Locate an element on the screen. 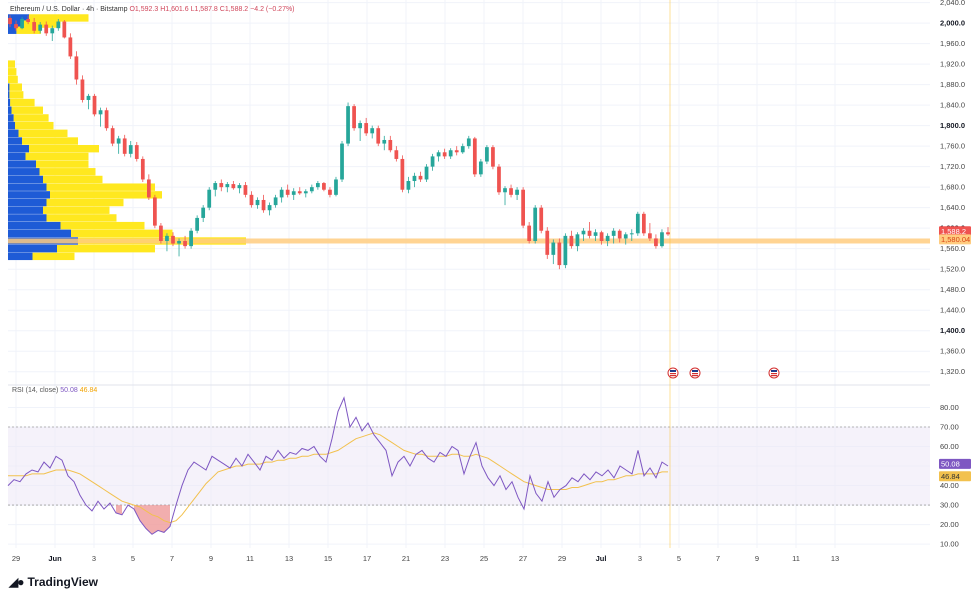  event-markers is located at coordinates (723, 373).